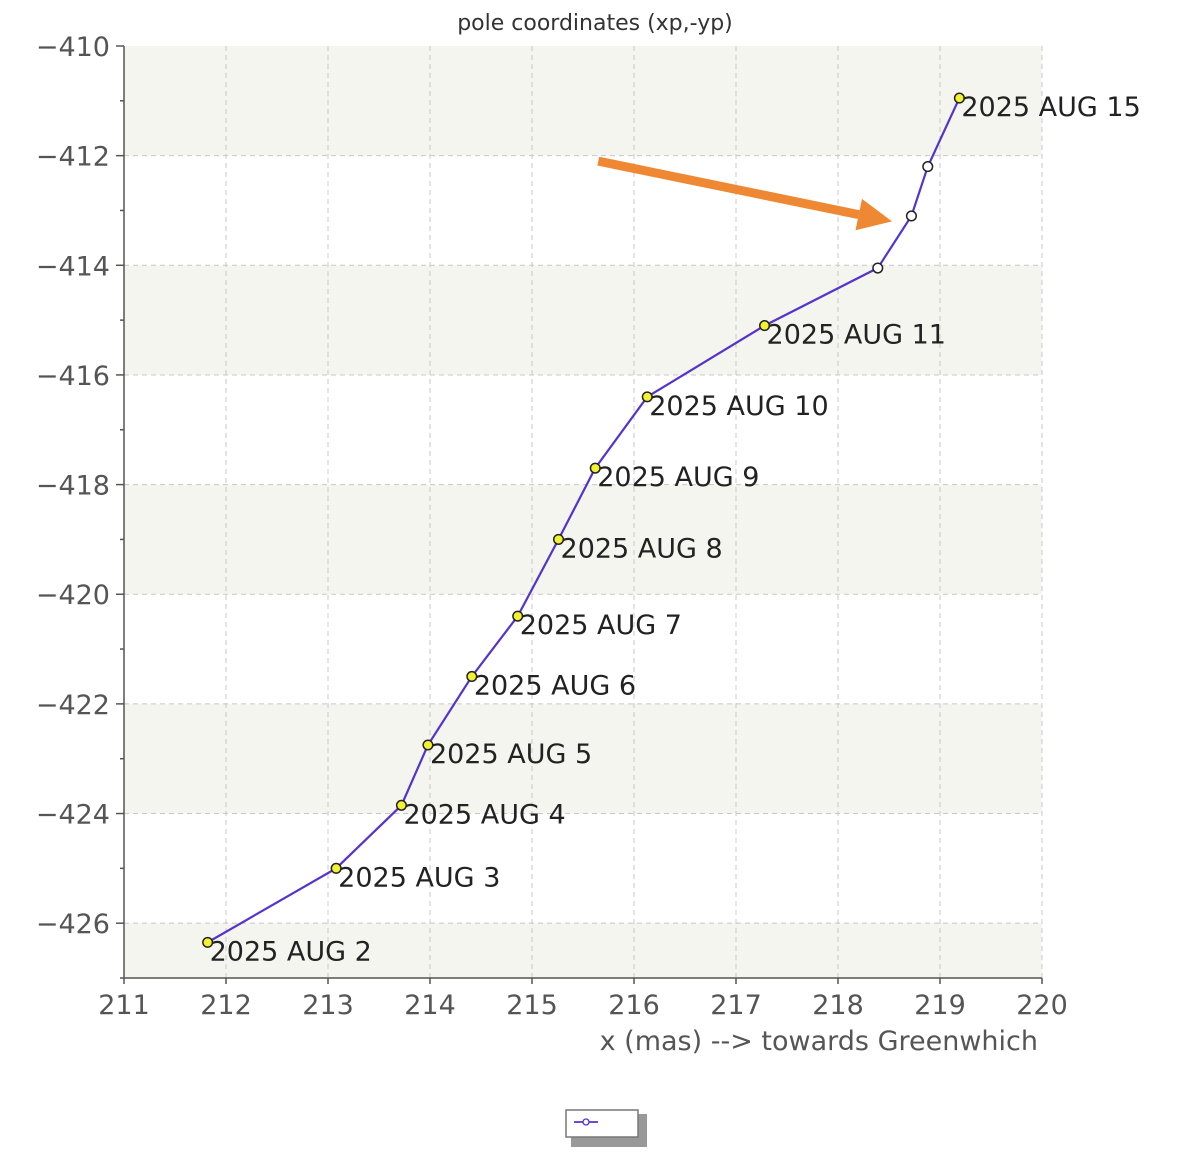 The height and width of the screenshot is (1153, 1200). I want to click on point-label: 2025 AUG 3, so click(419, 877).